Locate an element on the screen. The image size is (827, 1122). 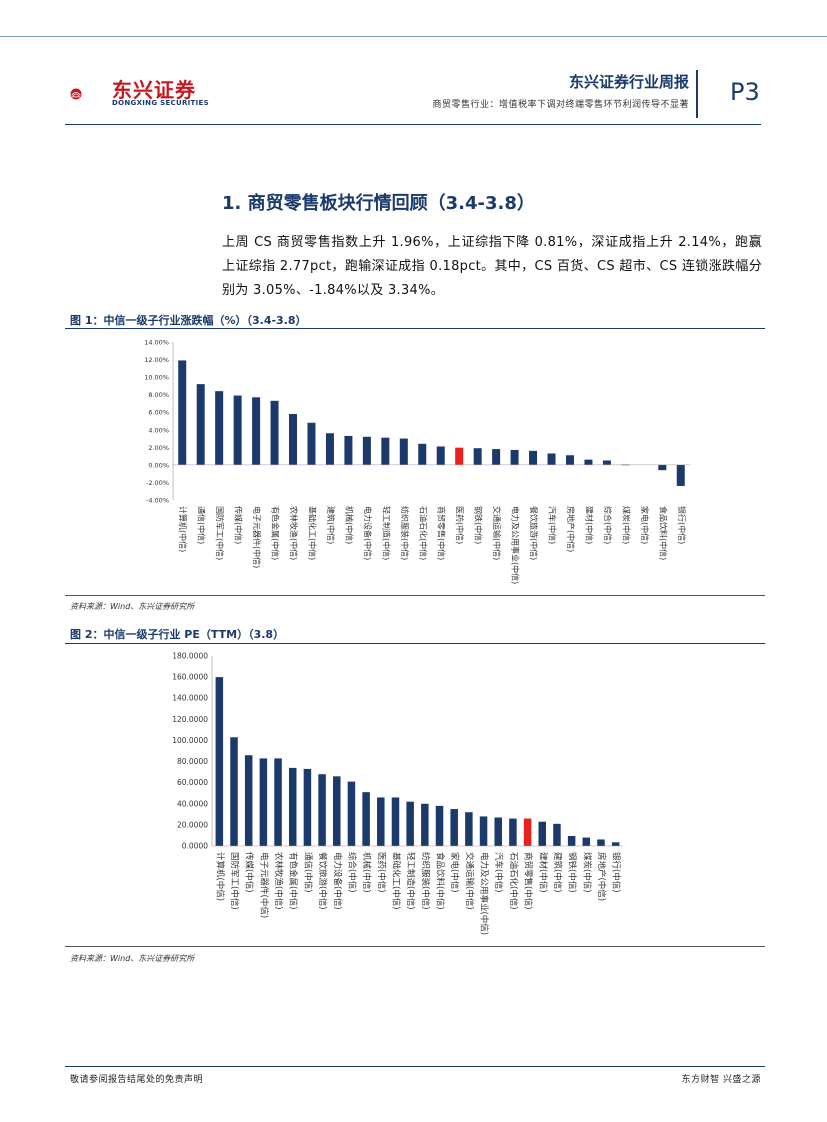
y-tick-label: 4.00% is located at coordinates (158, 430).